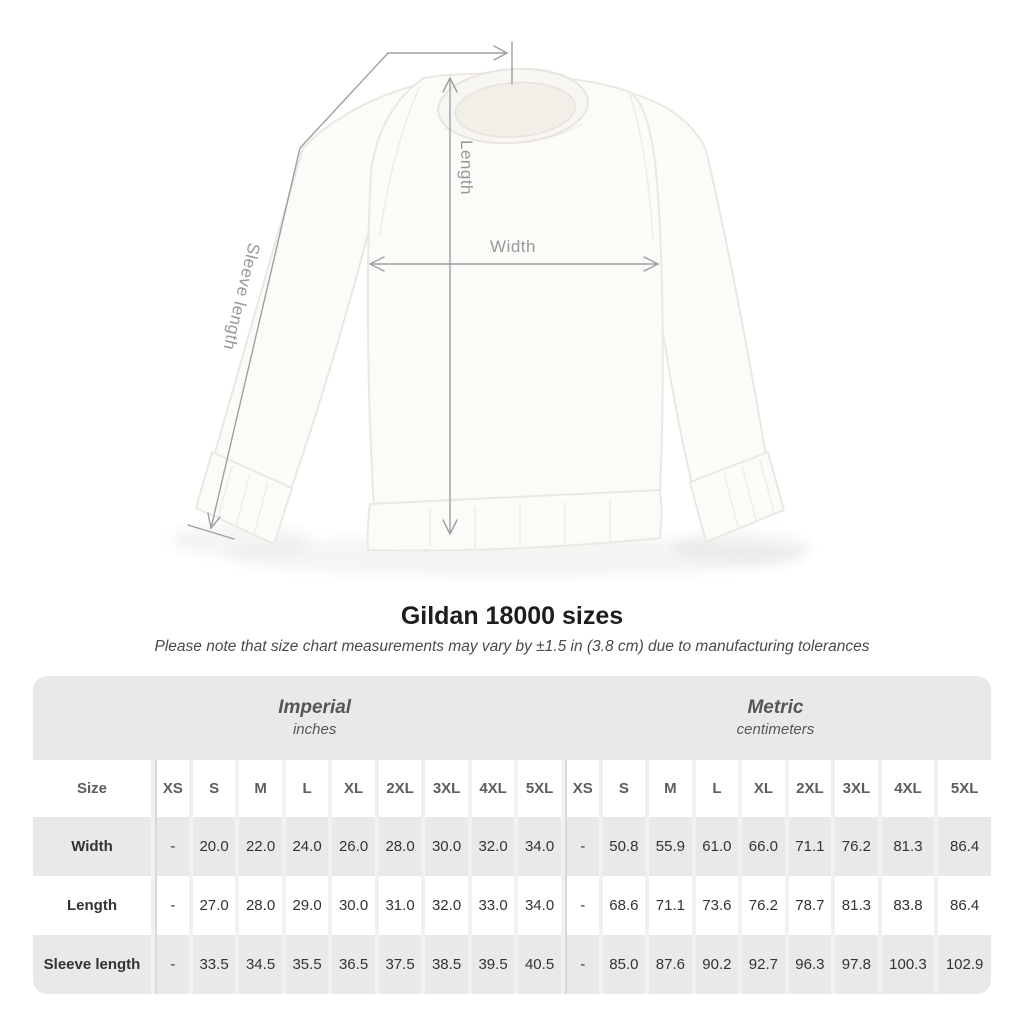 The image size is (1024, 1024). I want to click on metric-group-header: Metric centimeters, so click(776, 718).